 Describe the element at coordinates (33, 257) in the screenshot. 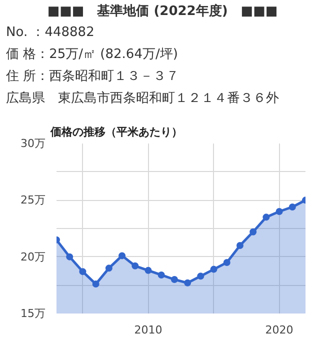

I see `y-tick-label: 20万` at that location.